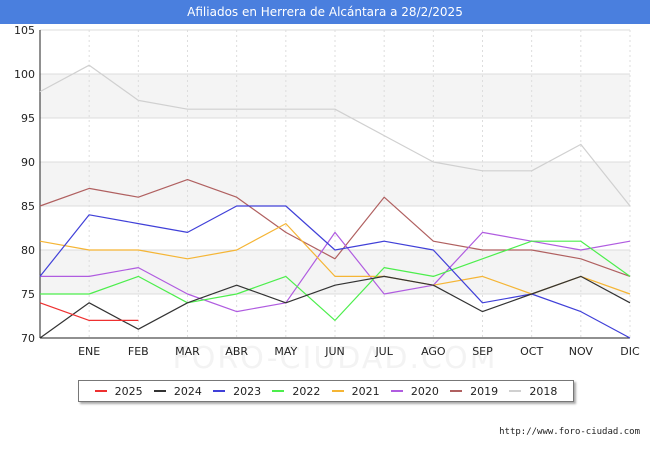  What do you see at coordinates (128, 391) in the screenshot?
I see `legend-label: 2025` at bounding box center [128, 391].